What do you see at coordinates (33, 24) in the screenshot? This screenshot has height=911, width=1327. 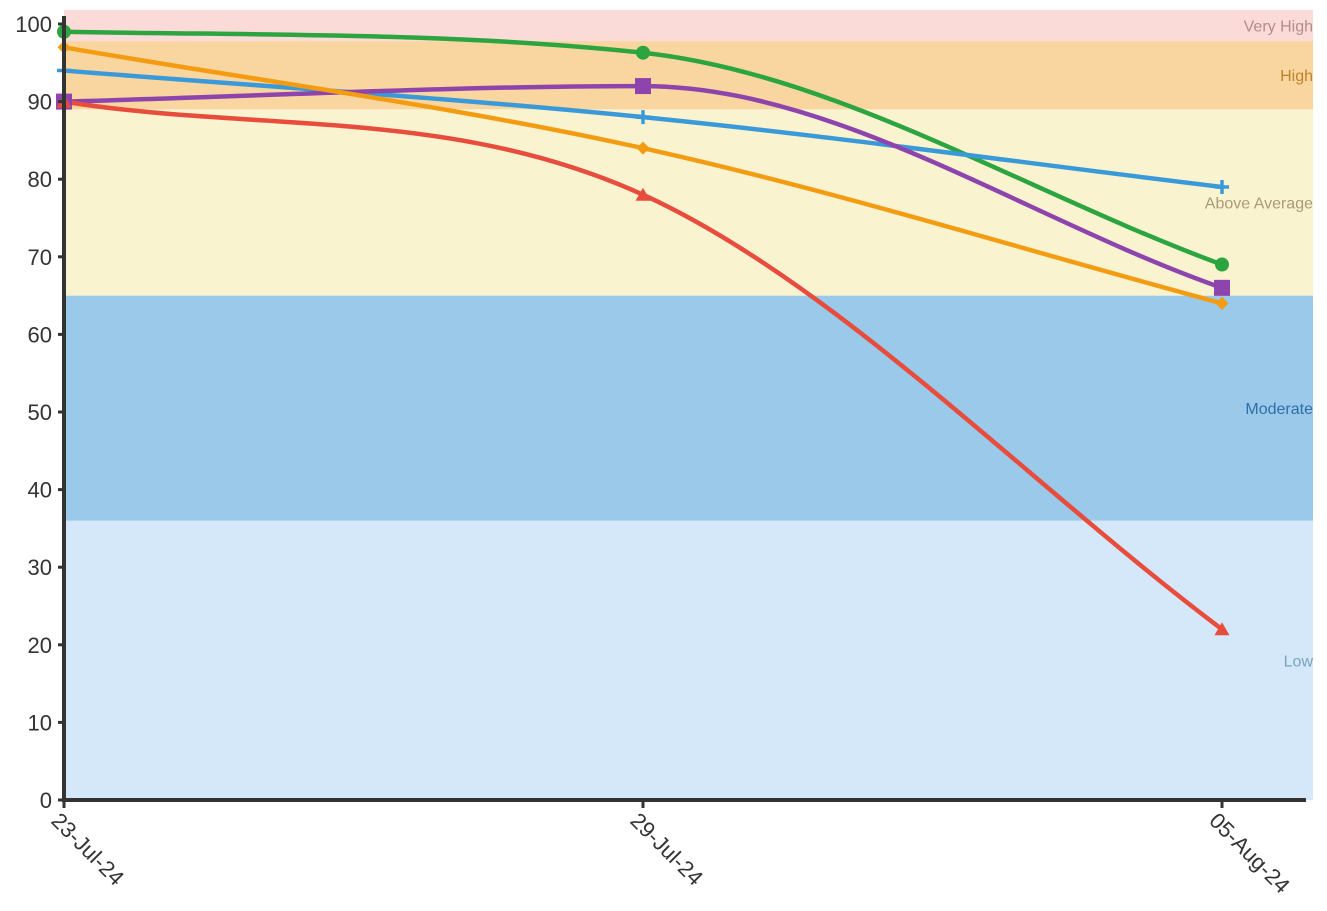 I see `y-tick-label: 100` at bounding box center [33, 24].